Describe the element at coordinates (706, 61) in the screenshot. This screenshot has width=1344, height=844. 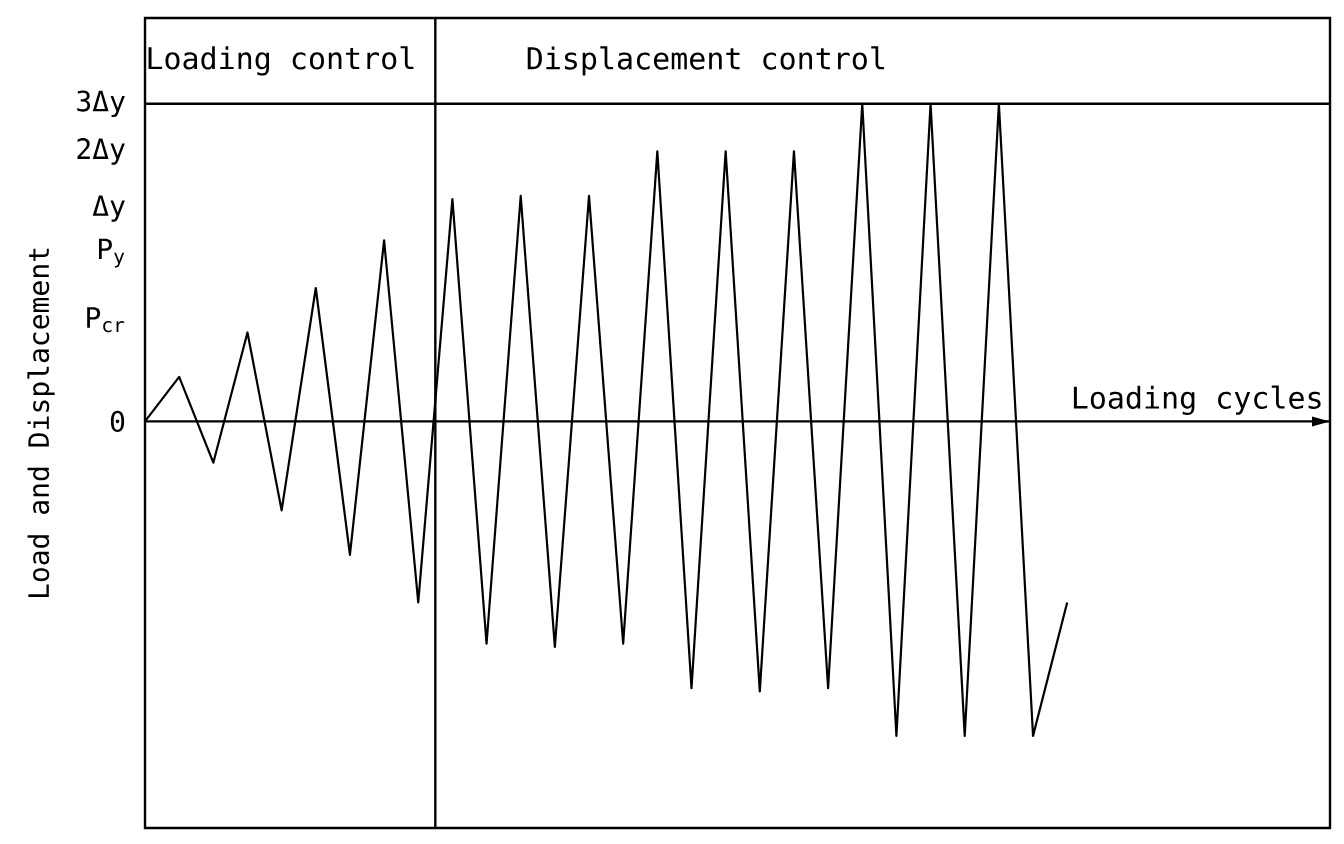
I see `text: Displacement control` at that location.